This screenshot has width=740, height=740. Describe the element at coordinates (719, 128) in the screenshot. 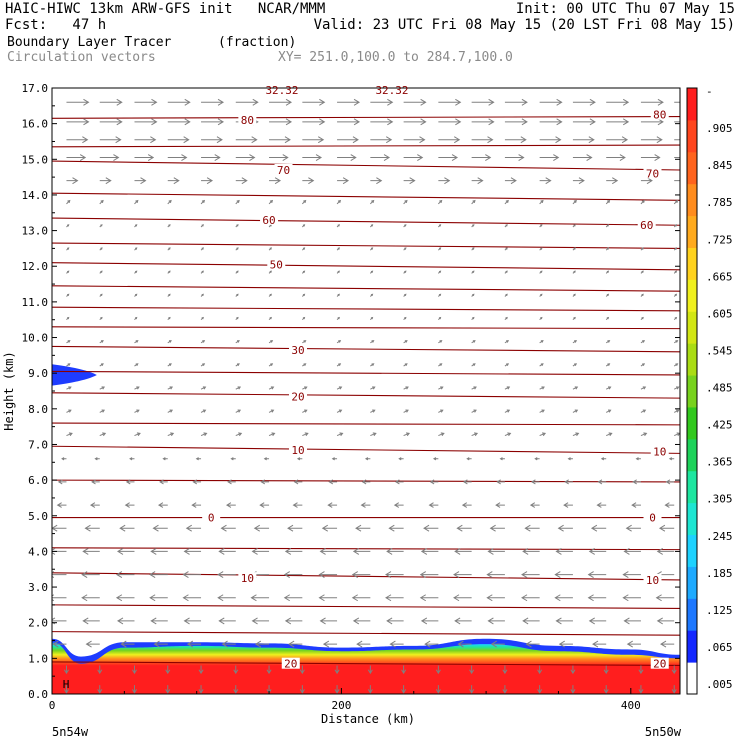

I see `colorbar-label: .905` at that location.